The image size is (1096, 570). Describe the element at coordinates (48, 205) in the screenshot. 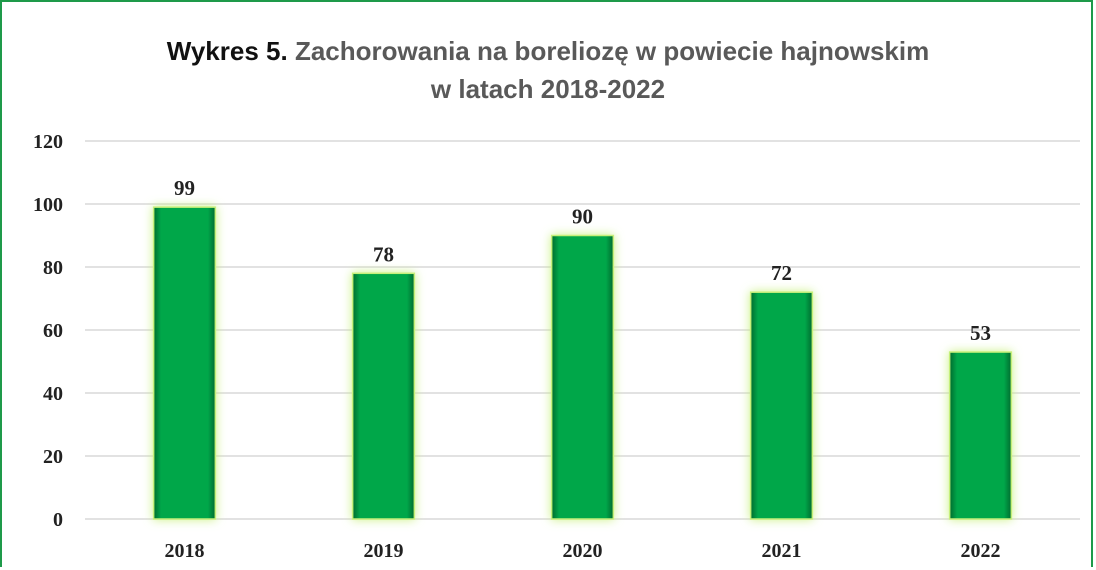

I see `y-tick-label: 100` at that location.